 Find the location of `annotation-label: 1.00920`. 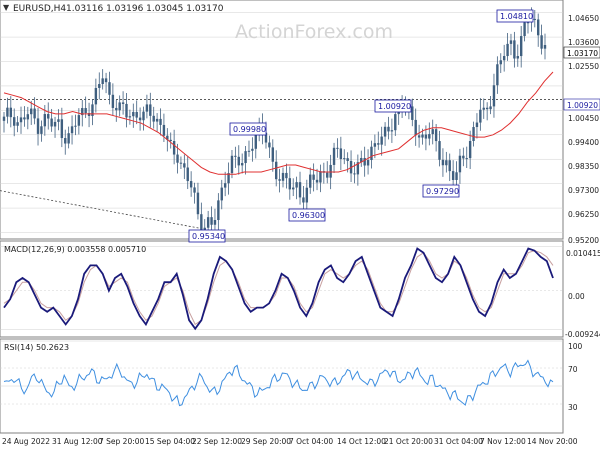

annotation-label: 1.00920 is located at coordinates (394, 106).